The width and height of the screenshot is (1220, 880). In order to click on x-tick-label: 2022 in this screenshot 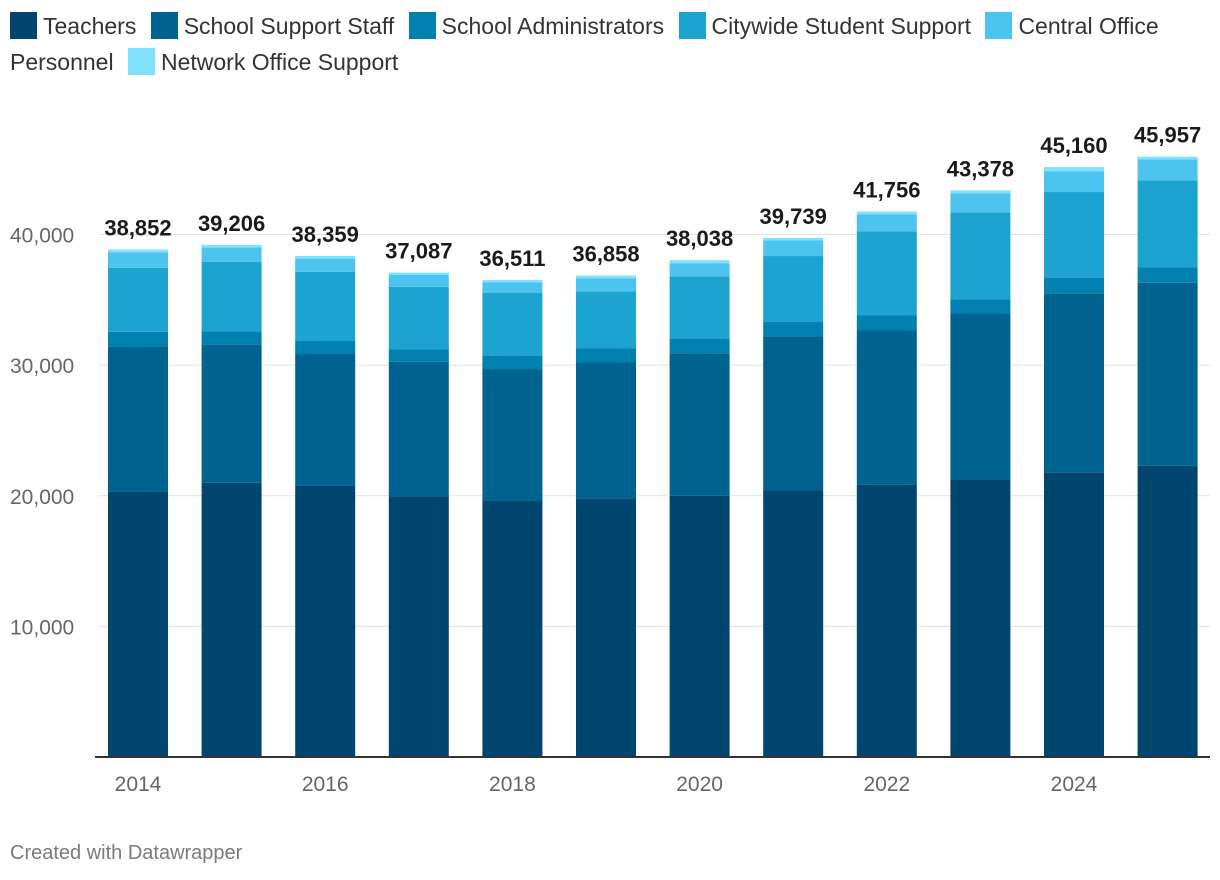, I will do `click(886, 784)`.